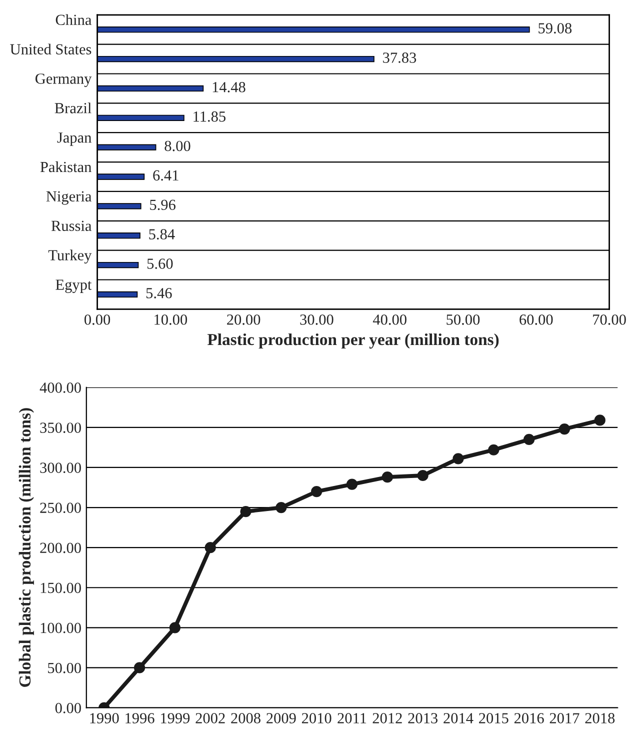  Describe the element at coordinates (60, 508) in the screenshot. I see `y-tick-label: 250.00` at that location.